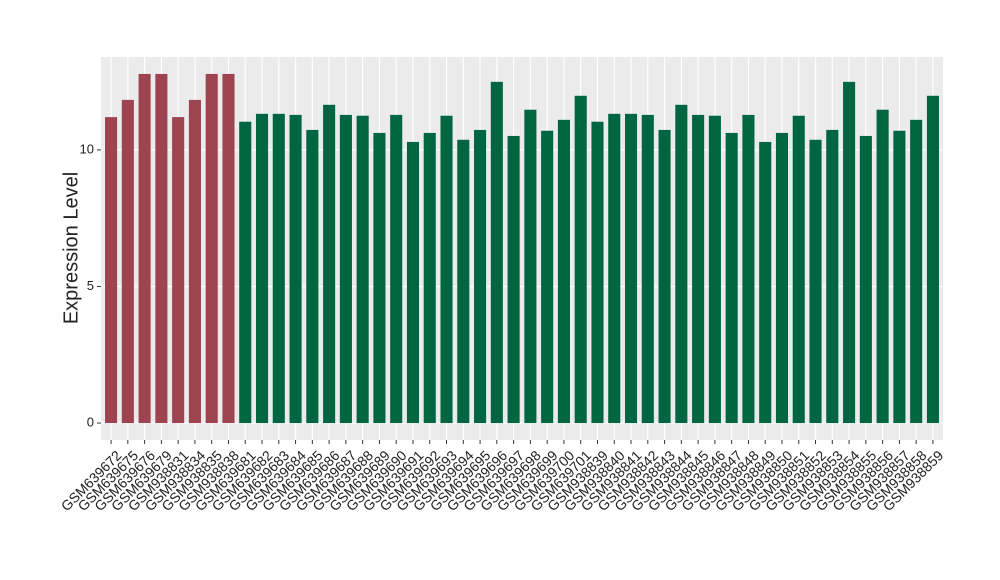 Image resolution: width=1000 pixels, height=580 pixels. I want to click on y-axis-title: Expression Level, so click(71, 248).